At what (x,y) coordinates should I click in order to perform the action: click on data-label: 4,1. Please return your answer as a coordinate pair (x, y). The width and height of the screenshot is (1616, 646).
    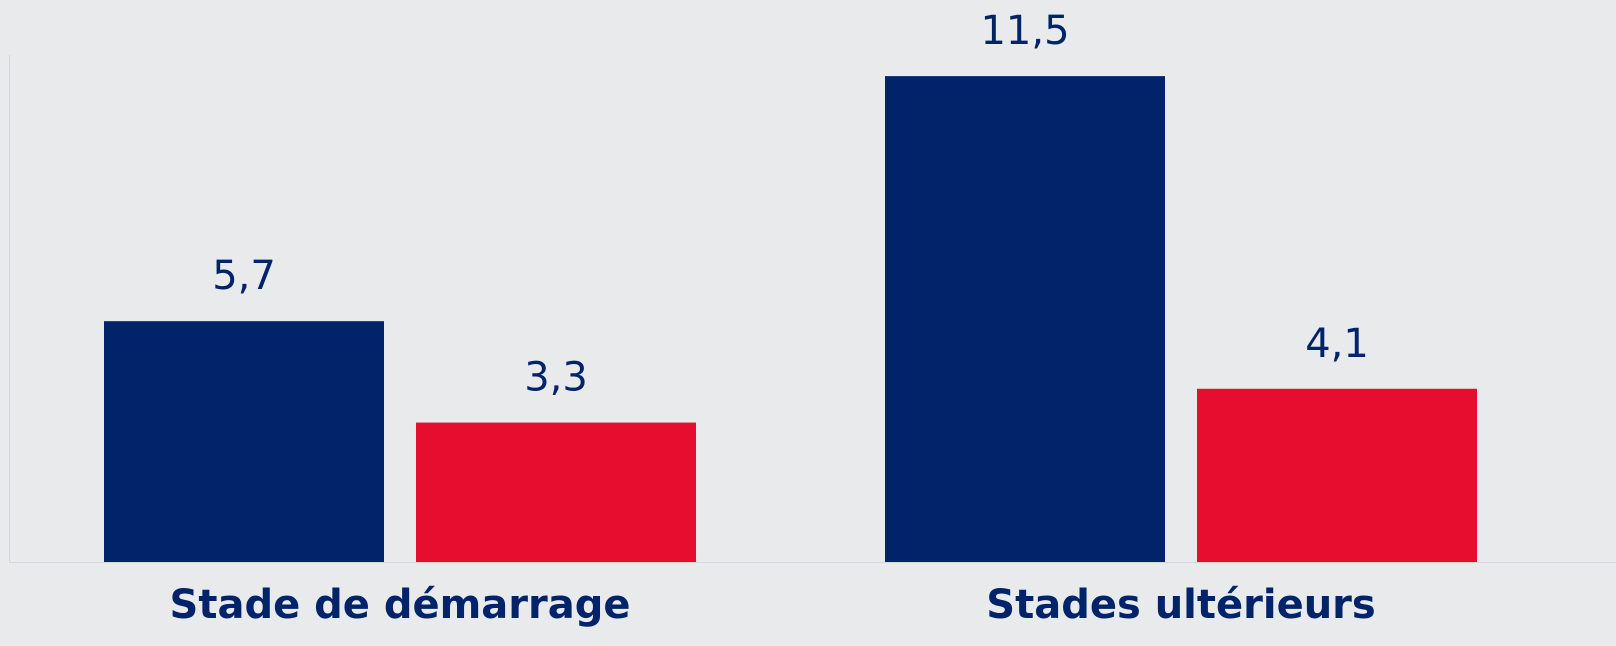
    Looking at the image, I should click on (1337, 344).